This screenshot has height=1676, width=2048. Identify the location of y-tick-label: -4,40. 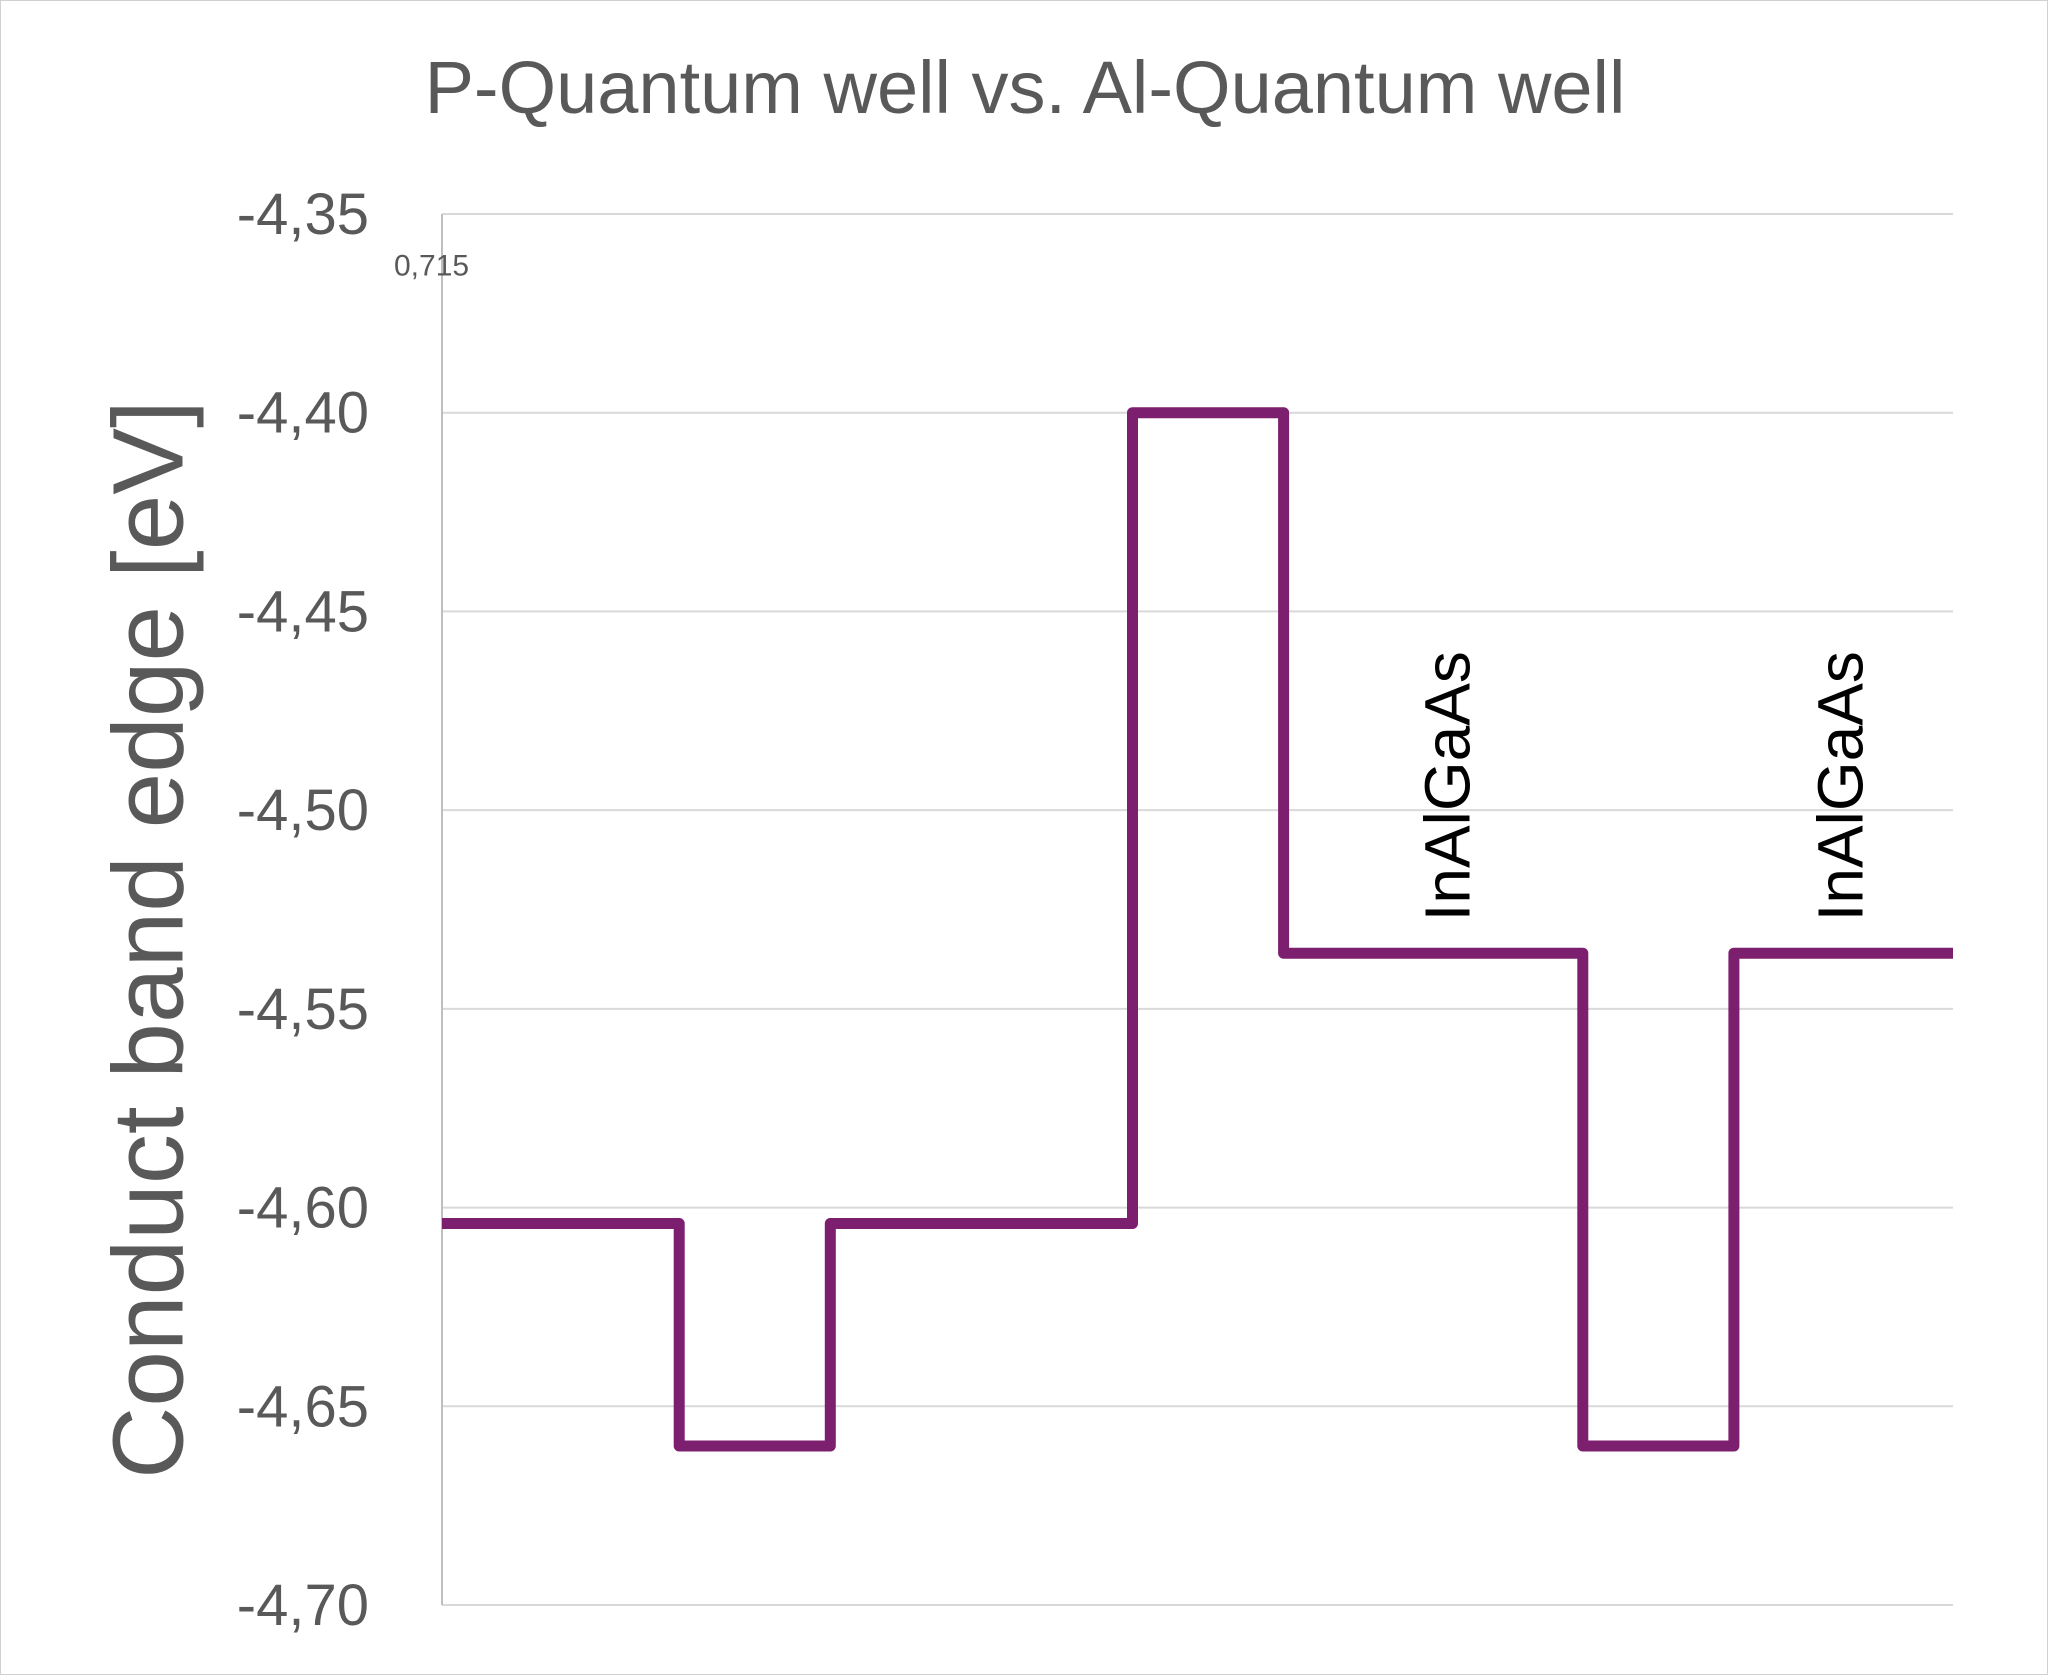
(303, 413).